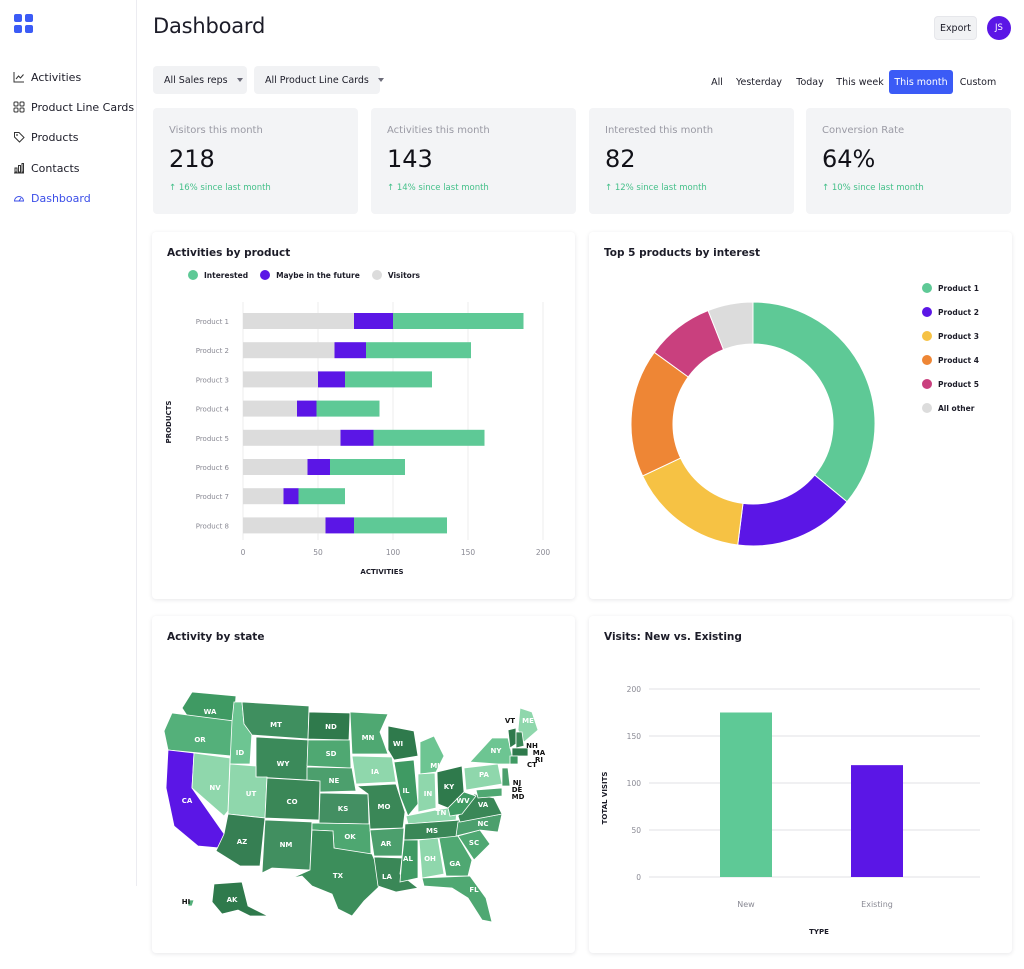 This screenshot has width=1024, height=969. What do you see at coordinates (457, 899) in the screenshot?
I see `state-fl` at bounding box center [457, 899].